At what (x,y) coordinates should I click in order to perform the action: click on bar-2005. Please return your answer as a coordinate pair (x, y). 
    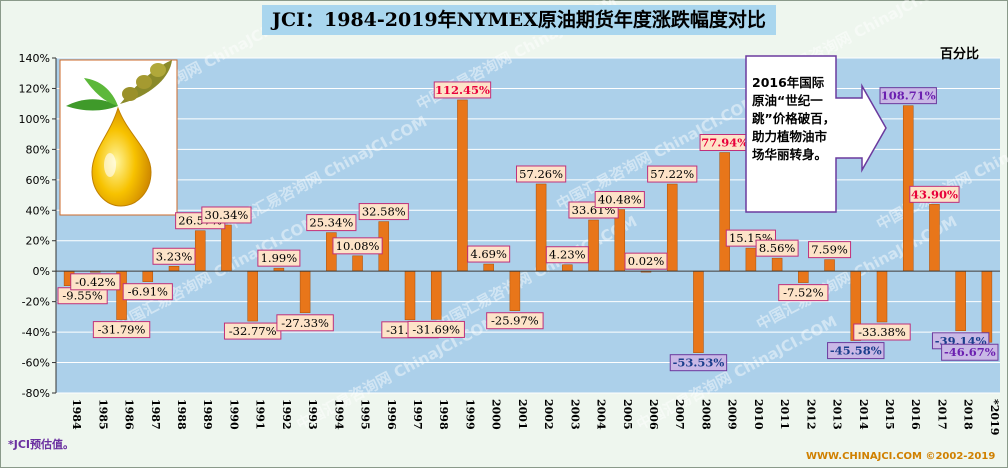
    Looking at the image, I should click on (620, 240).